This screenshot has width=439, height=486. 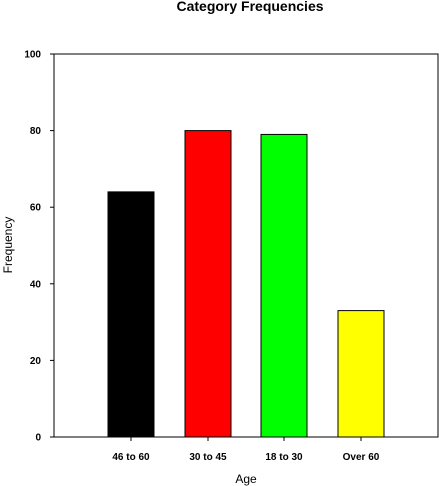 What do you see at coordinates (246, 450) in the screenshot?
I see `x-axis: 46 to 60 30 to 45 18 to 30 Over 60` at bounding box center [246, 450].